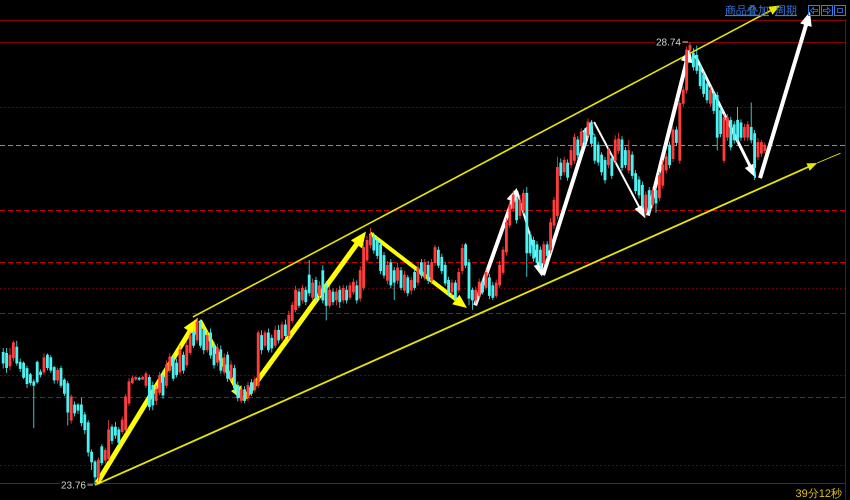  What do you see at coordinates (786, 11) in the screenshot?
I see `text: 周期` at bounding box center [786, 11].